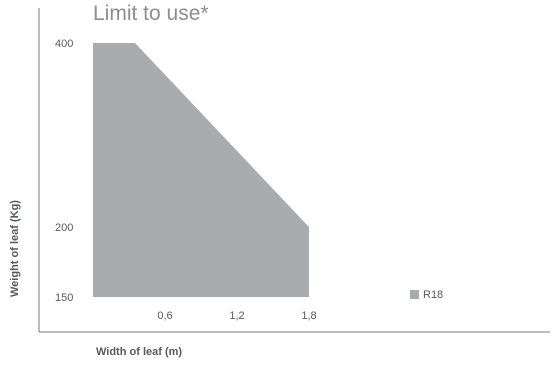 Image resolution: width=555 pixels, height=365 pixels. Describe the element at coordinates (414, 294) in the screenshot. I see `legend-swatch` at that location.